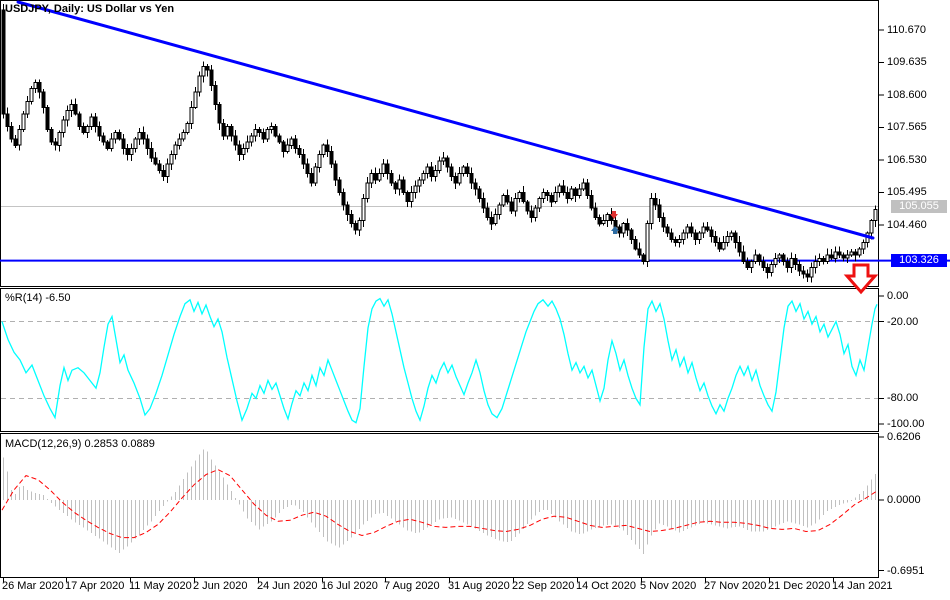  I want to click on percent-r-axis-label: -20.00, so click(903, 321).